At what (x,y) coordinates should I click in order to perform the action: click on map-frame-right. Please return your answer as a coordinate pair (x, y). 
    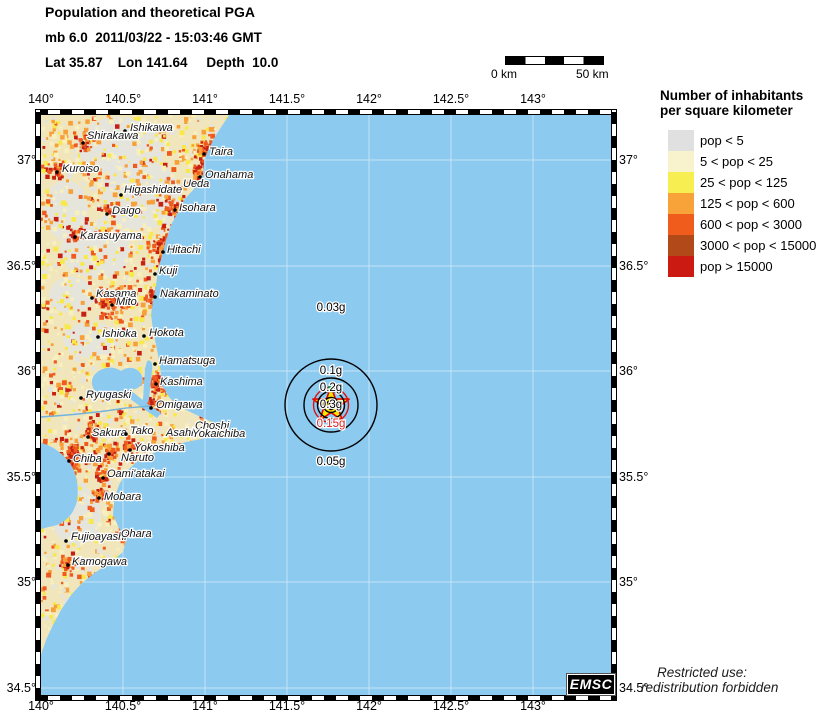
    Looking at the image, I should click on (614, 405).